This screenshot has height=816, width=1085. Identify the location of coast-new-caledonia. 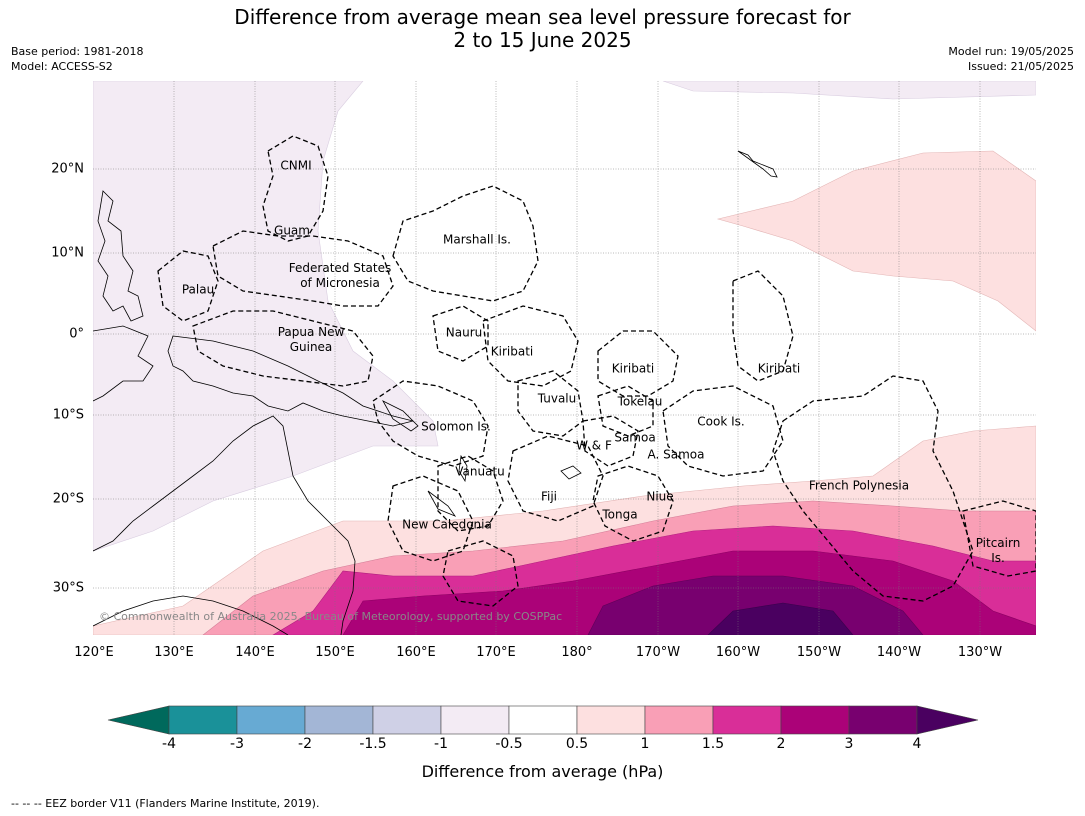
(442, 503).